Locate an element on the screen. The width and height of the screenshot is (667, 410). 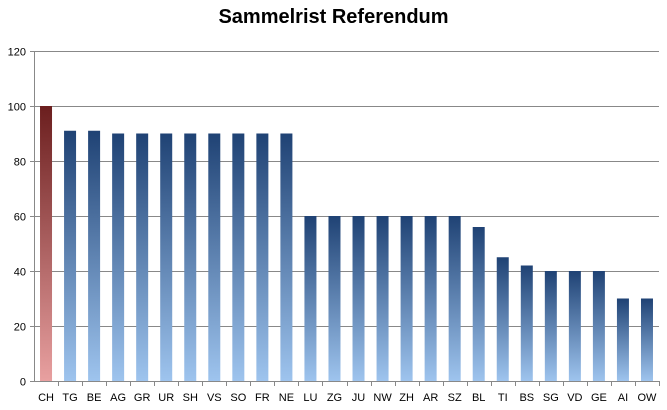
bar-zh is located at coordinates (406, 298).